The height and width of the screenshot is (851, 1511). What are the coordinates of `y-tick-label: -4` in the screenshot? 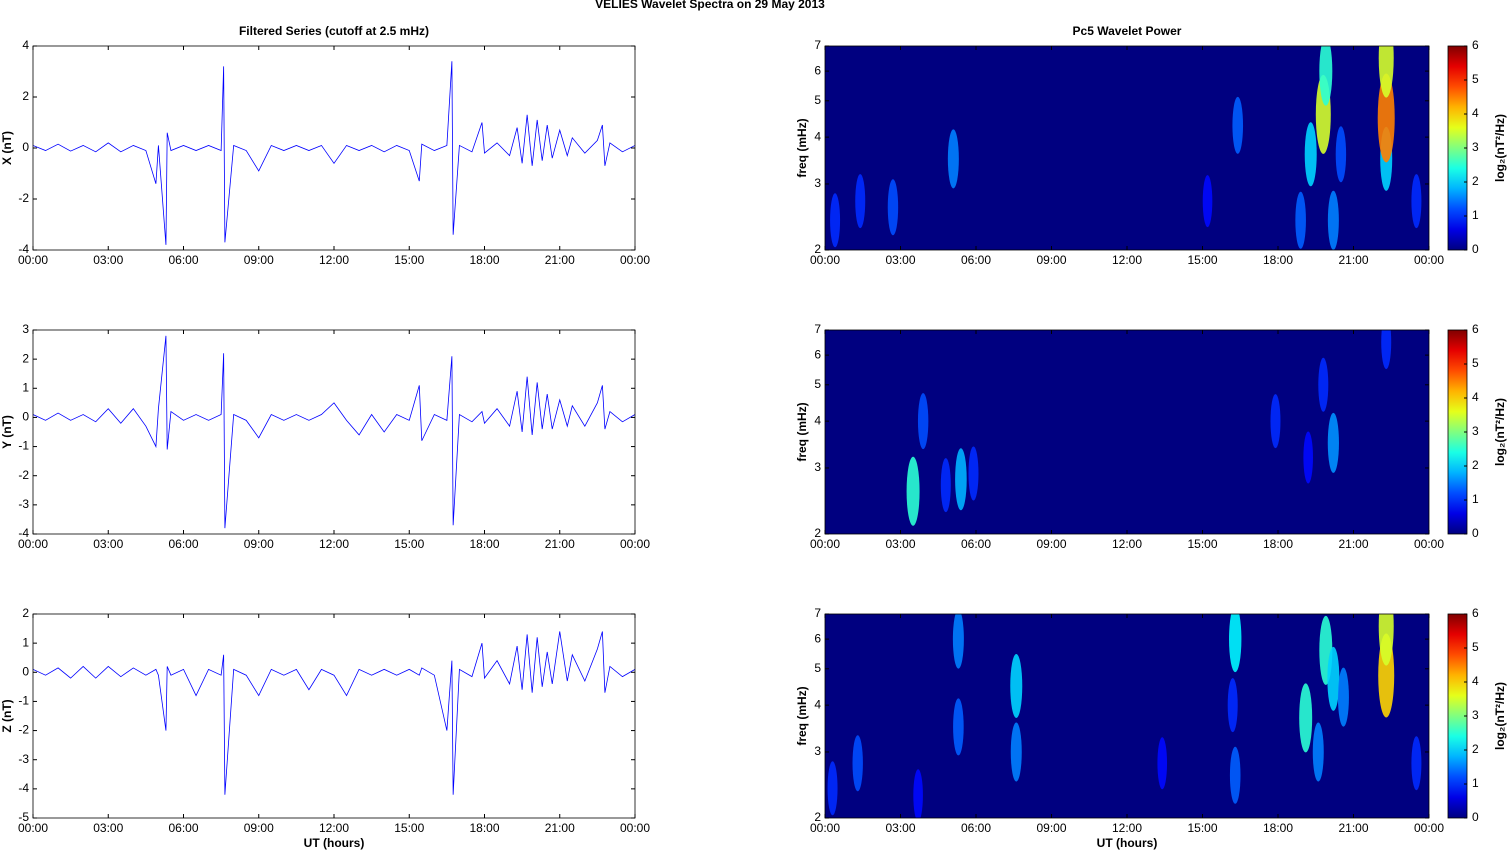 It's located at (23, 249).